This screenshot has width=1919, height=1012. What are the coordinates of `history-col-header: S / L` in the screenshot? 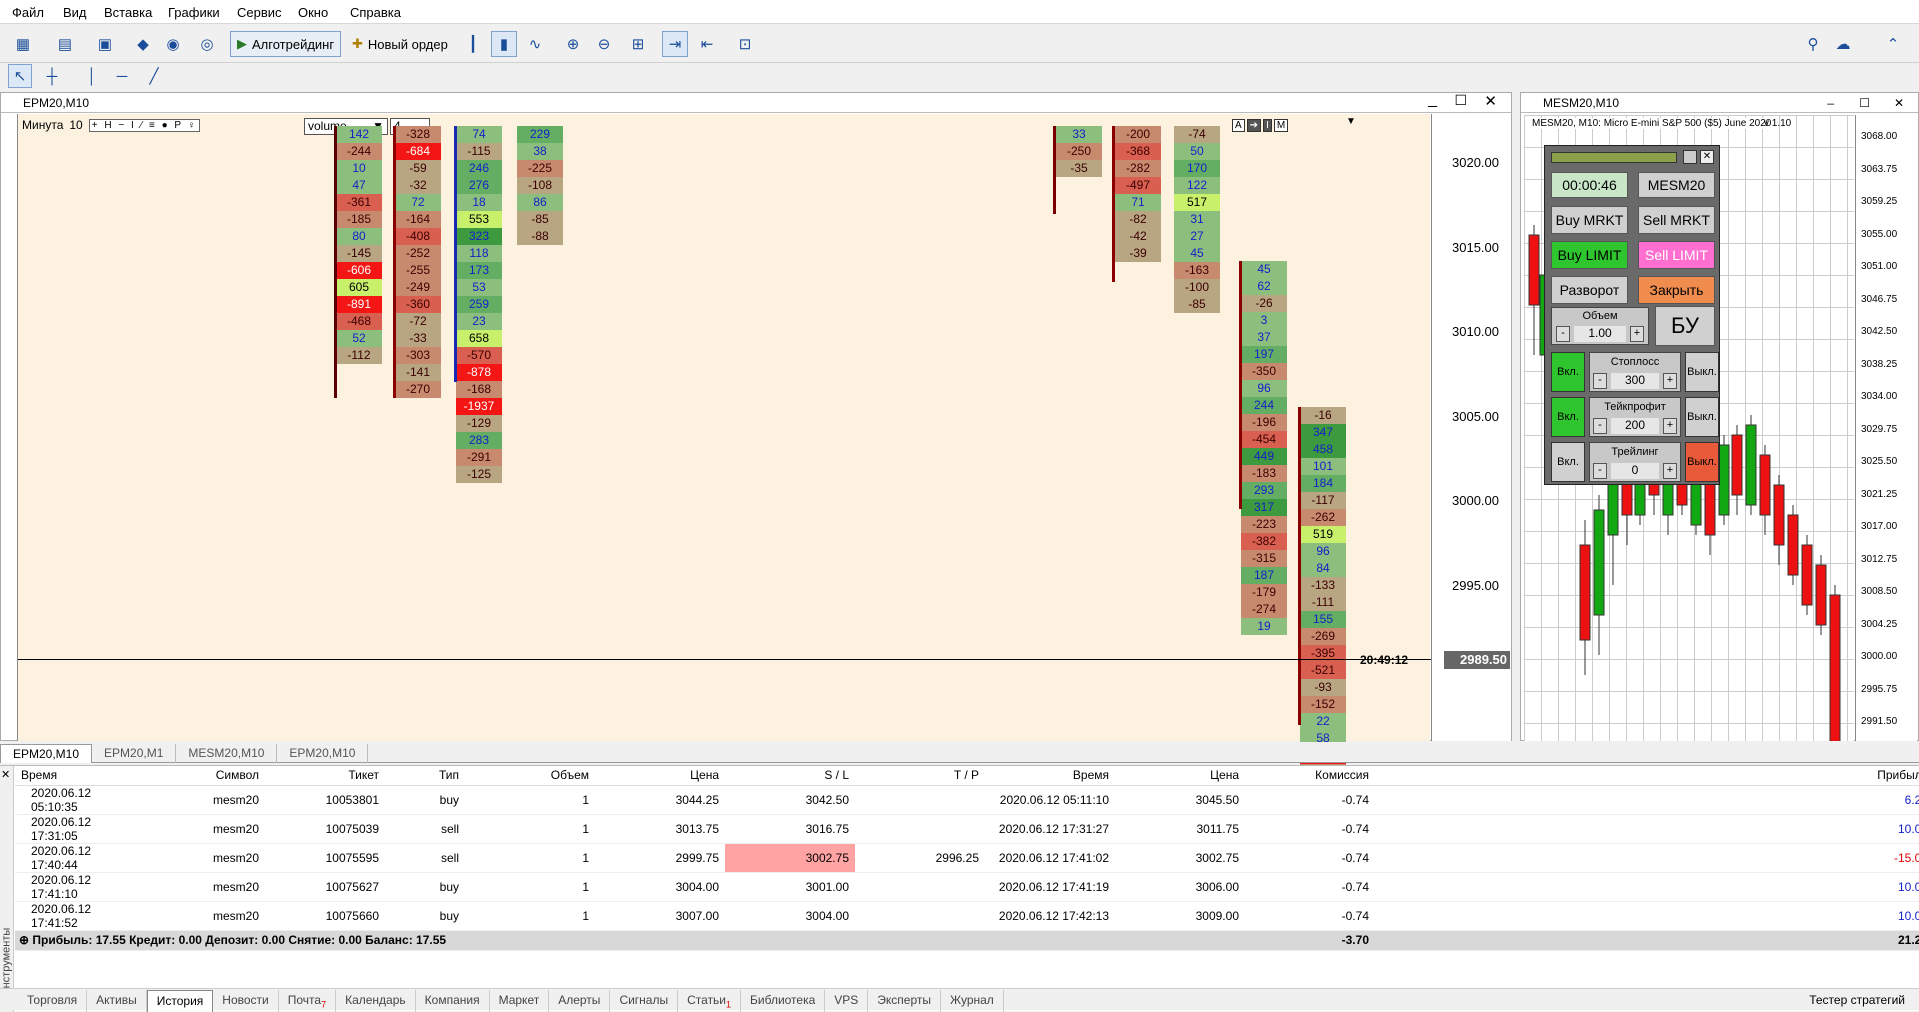 It's located at (790, 776).